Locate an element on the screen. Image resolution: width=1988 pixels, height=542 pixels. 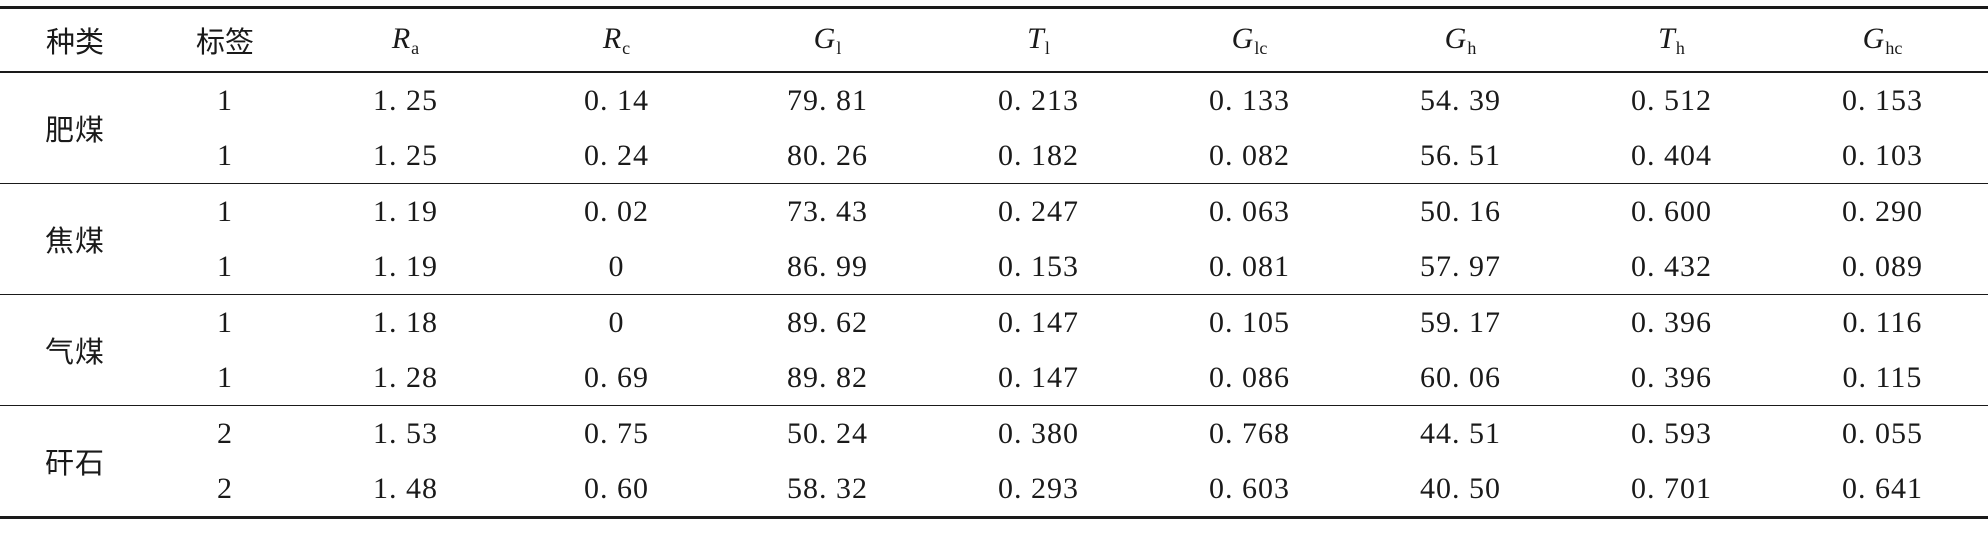
value-cell: 80. 26 is located at coordinates (827, 156).